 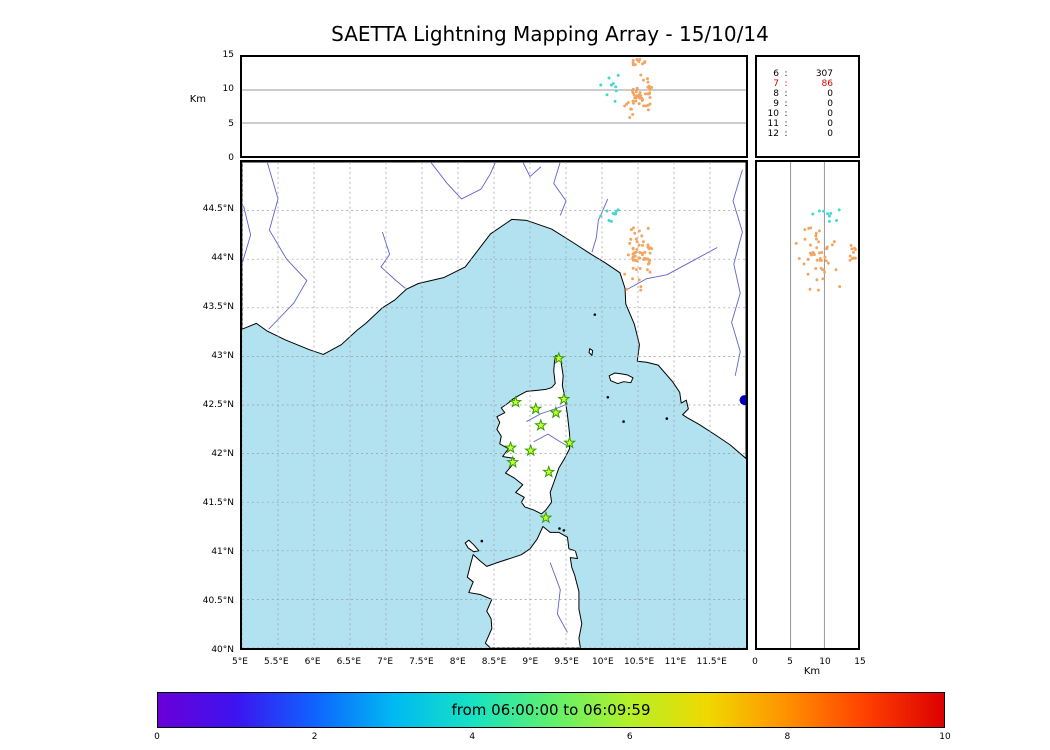 I want to click on km-axis-label-right: Km, so click(x=812, y=671).